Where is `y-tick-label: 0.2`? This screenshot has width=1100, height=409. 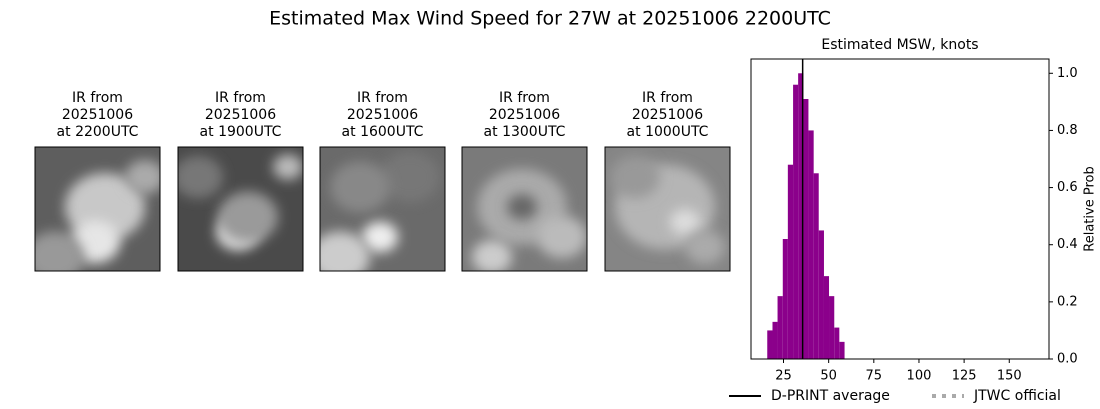
y-tick-label: 0.2 is located at coordinates (1067, 301).